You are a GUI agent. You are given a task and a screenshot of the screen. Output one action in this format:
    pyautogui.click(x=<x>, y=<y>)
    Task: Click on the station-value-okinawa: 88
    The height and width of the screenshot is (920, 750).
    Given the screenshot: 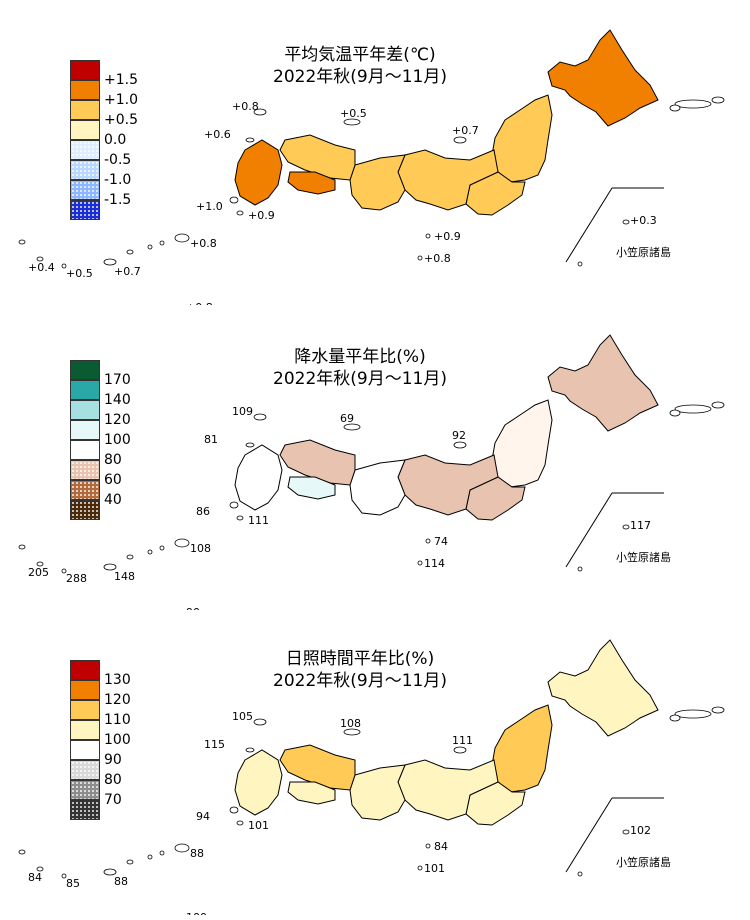 What is the action you would take?
    pyautogui.click(x=121, y=881)
    